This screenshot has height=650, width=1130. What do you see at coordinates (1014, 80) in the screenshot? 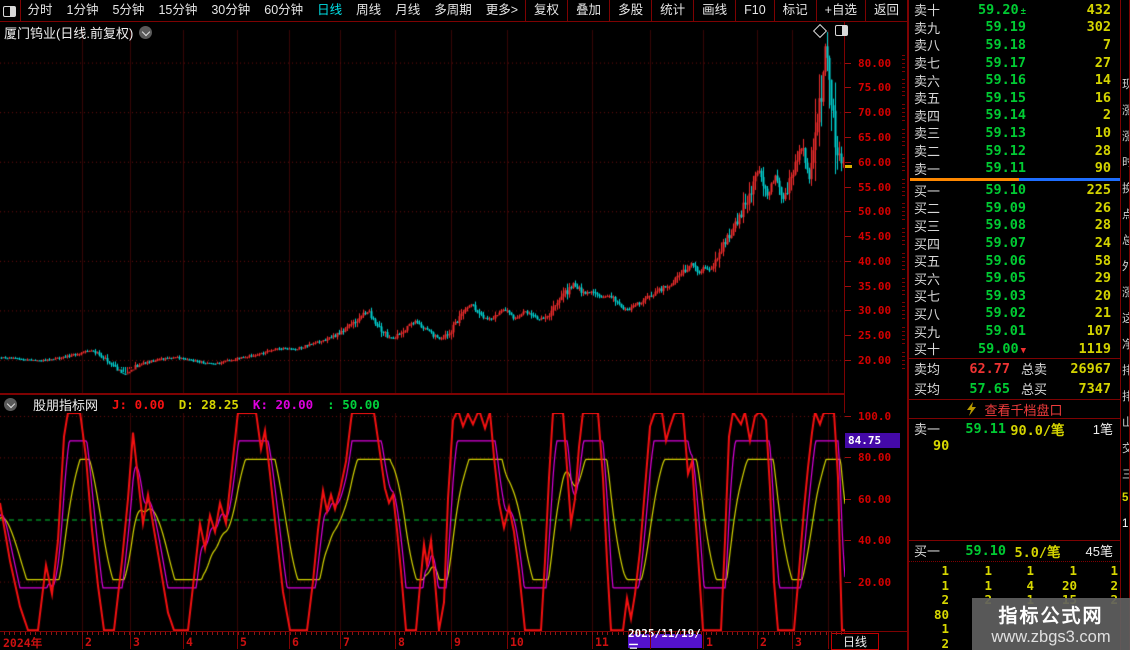
I see `order-row-卖六: 卖六 59.16 14` at bounding box center [1014, 80].